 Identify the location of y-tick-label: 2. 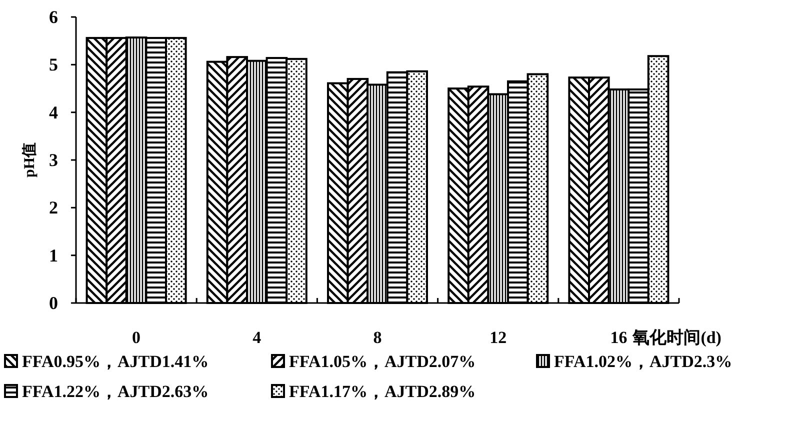
(53, 208).